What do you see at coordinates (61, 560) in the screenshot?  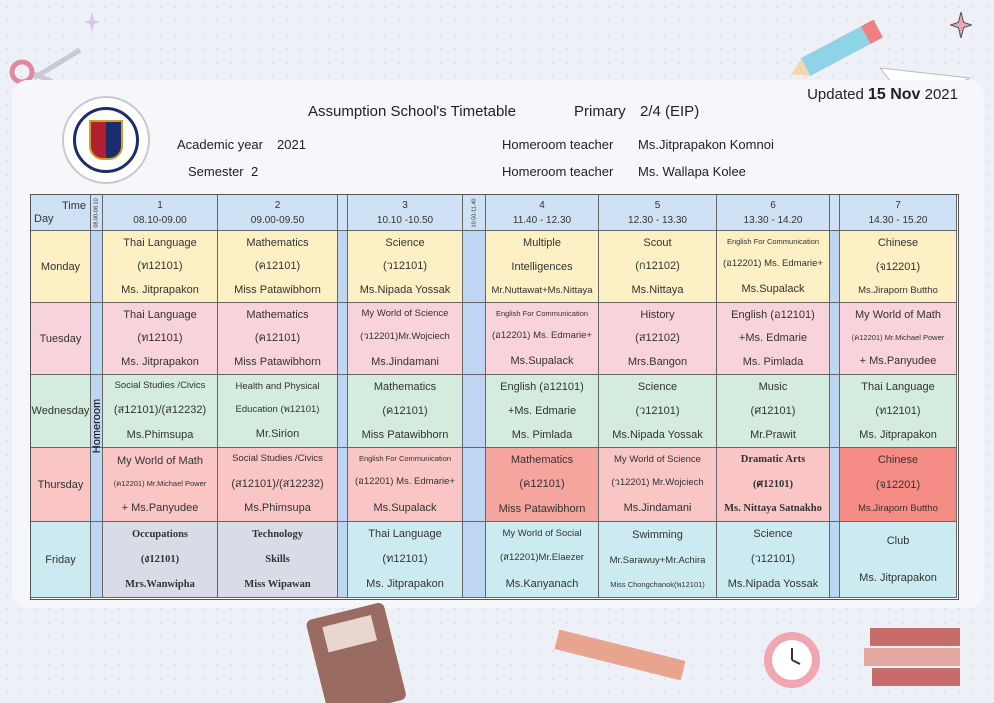 I see `day-label-friday: Friday` at bounding box center [61, 560].